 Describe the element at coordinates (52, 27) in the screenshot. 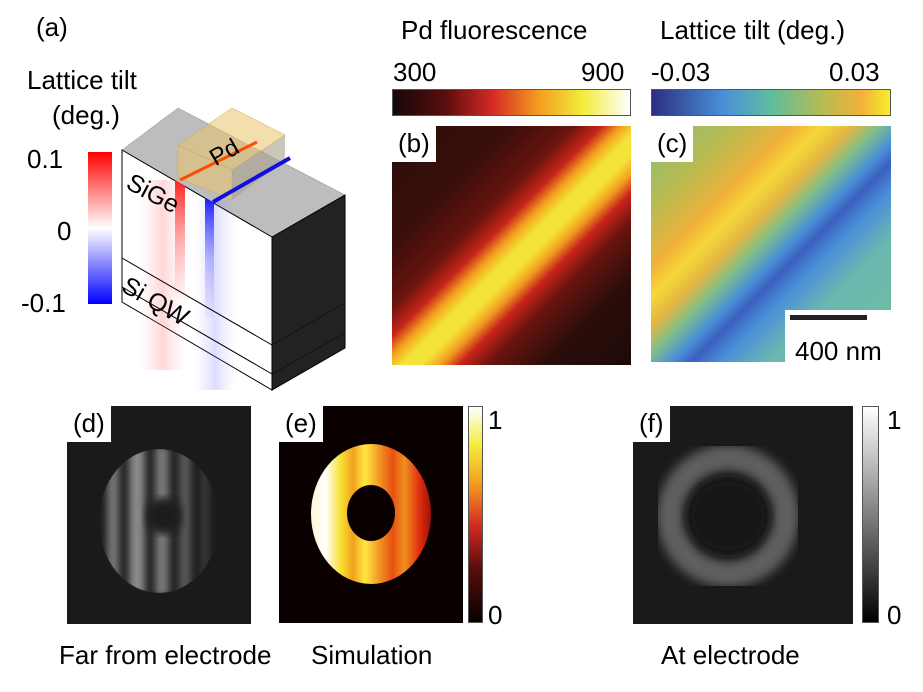

I see `panel-a-letter: (a)` at that location.